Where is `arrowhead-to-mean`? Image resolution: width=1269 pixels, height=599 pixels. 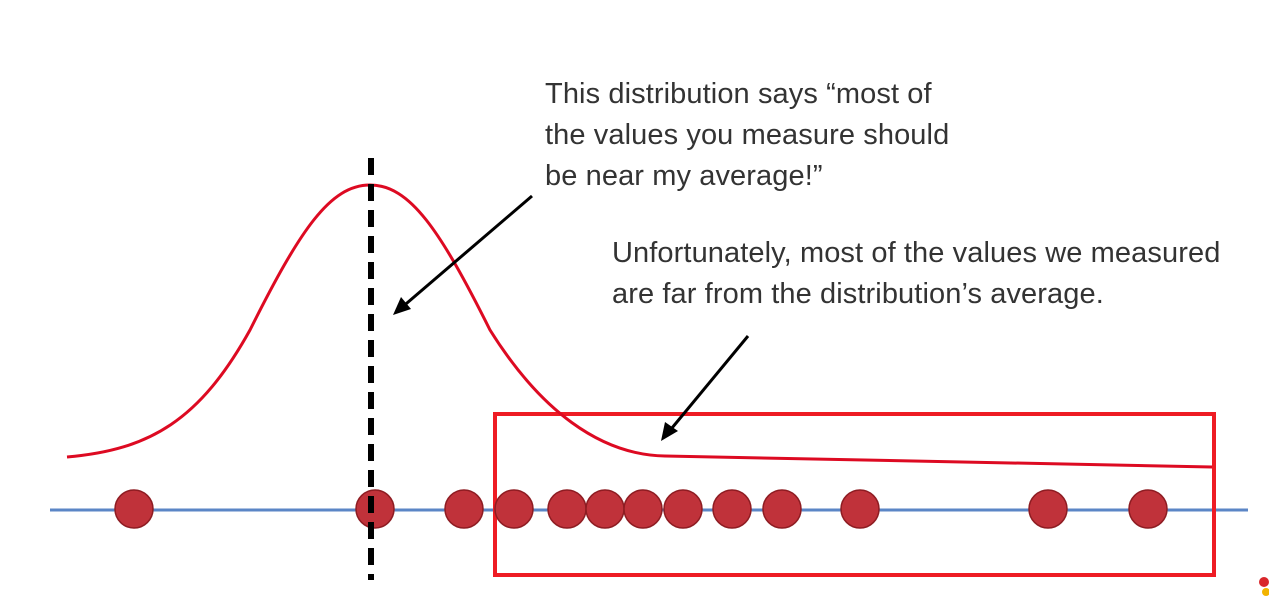 arrowhead-to-mean is located at coordinates (402, 306).